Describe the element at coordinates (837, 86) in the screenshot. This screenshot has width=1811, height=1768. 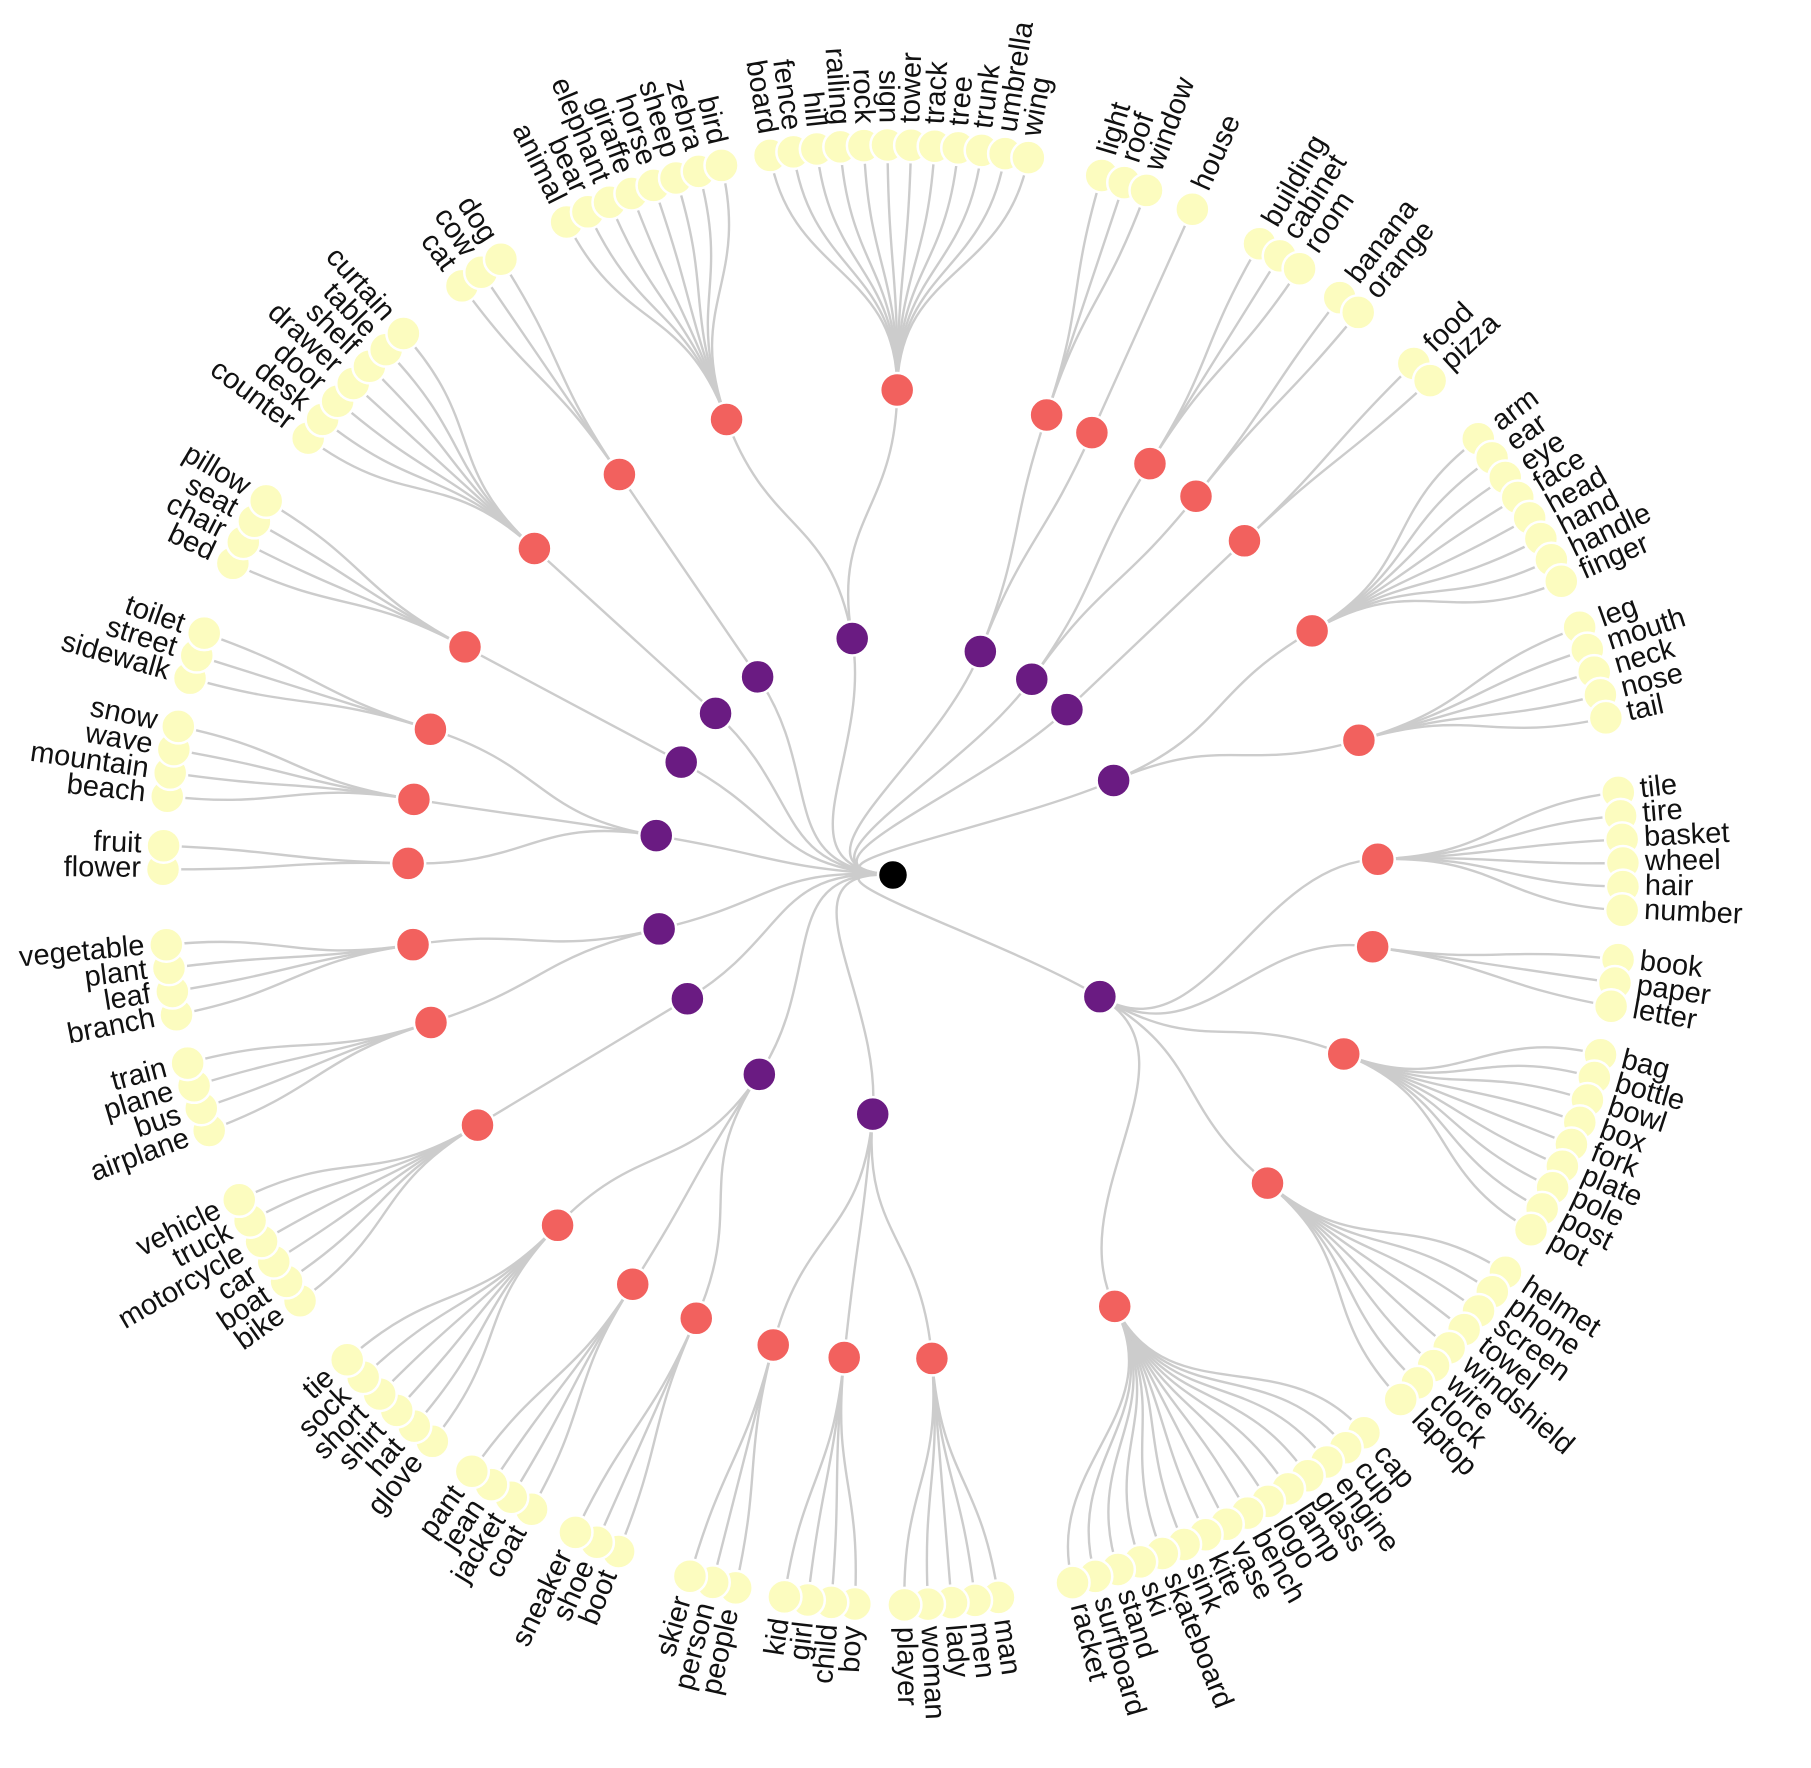
I see `leaf-label-railing: railing` at that location.